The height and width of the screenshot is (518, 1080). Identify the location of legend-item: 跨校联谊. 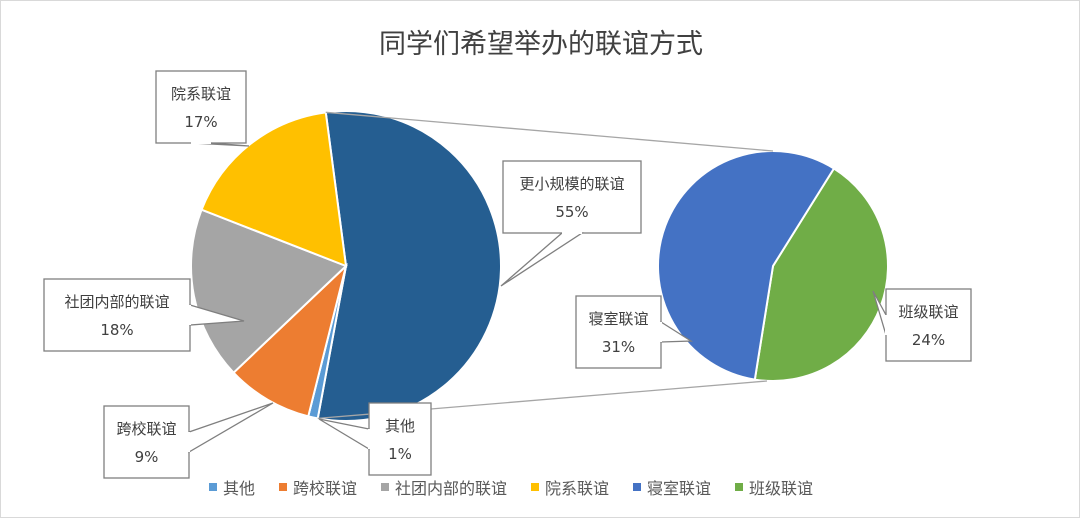
(318, 488).